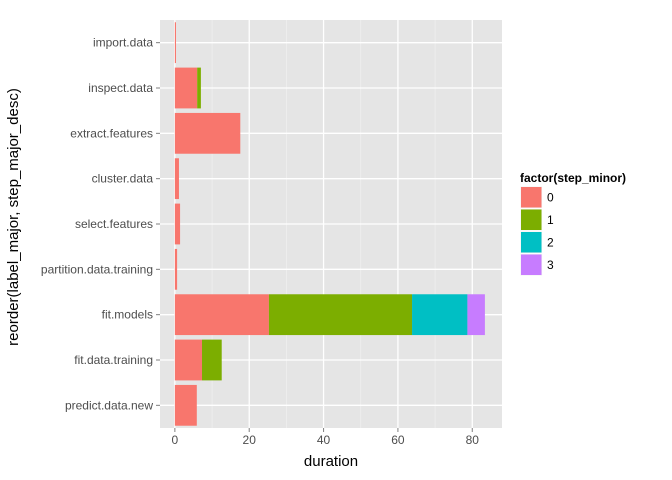 The height and width of the screenshot is (480, 672). Describe the element at coordinates (123, 43) in the screenshot. I see `y-tick-label: import.data` at that location.